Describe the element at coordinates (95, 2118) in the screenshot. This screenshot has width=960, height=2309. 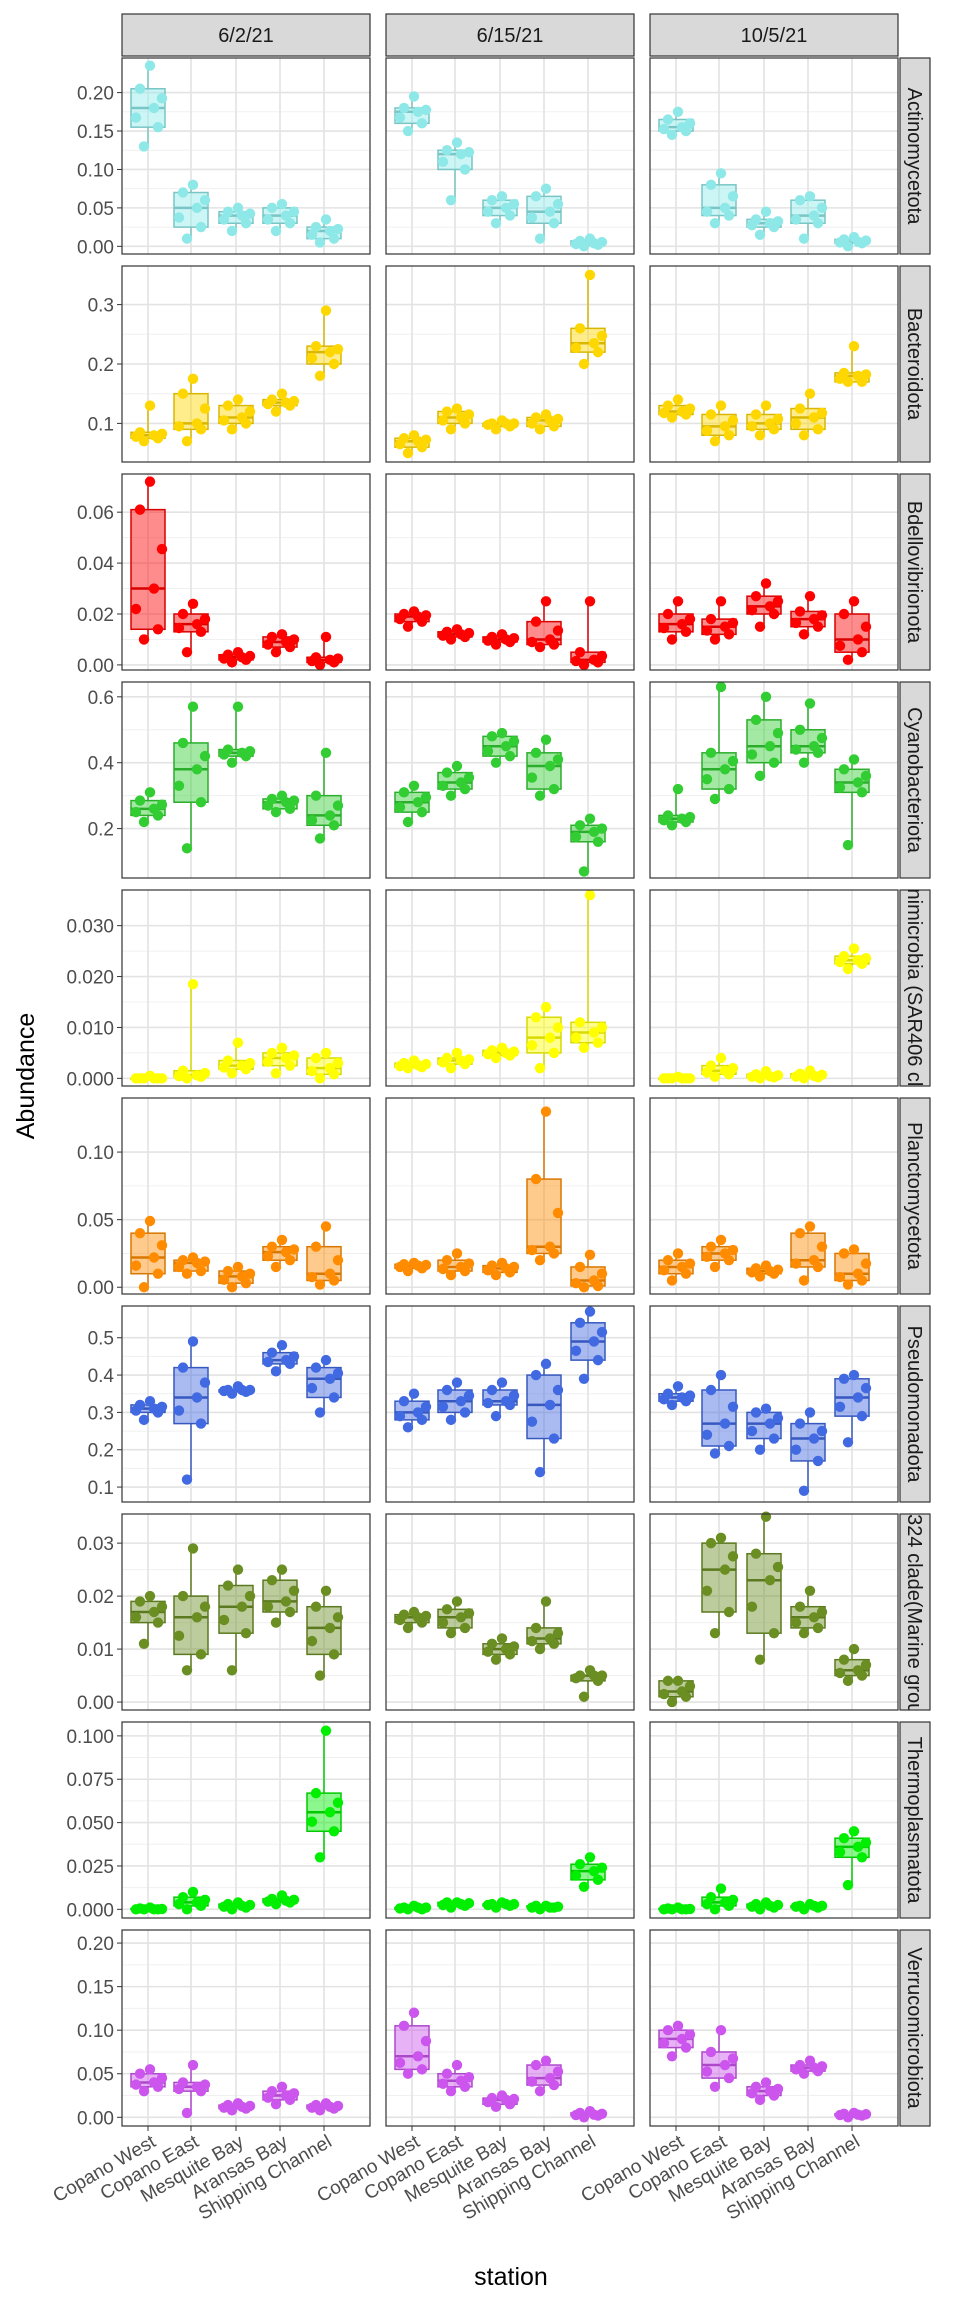
I see `y-tick-label: 0.00` at that location.